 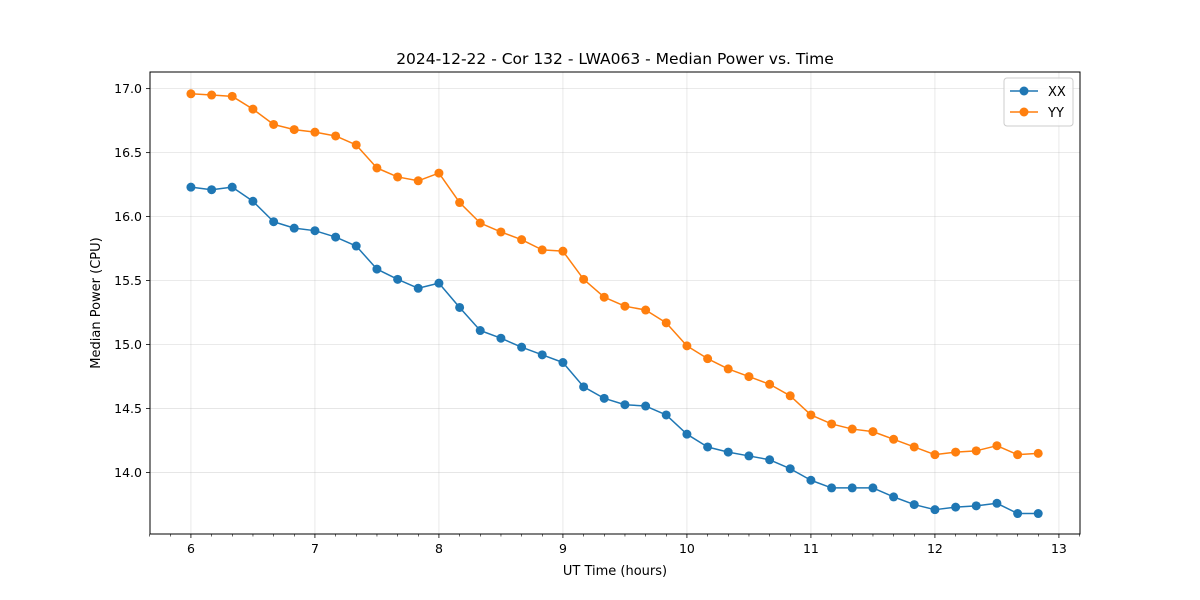 What do you see at coordinates (191, 548) in the screenshot?
I see `x-tick-label: 6` at bounding box center [191, 548].